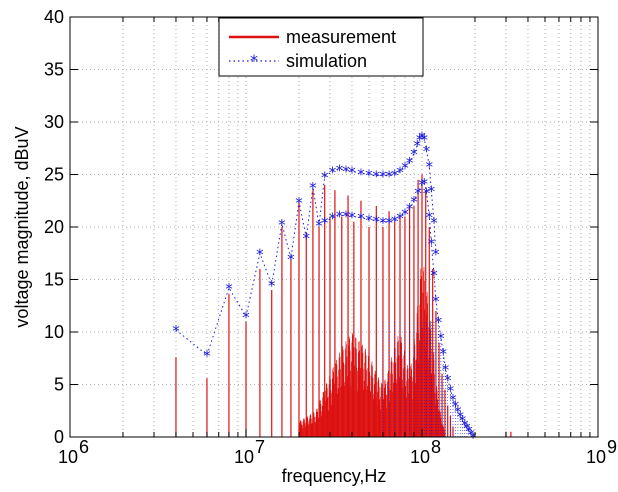 This screenshot has height=492, width=618. What do you see at coordinates (59, 437) in the screenshot?
I see `y-tick-label: 0` at bounding box center [59, 437].